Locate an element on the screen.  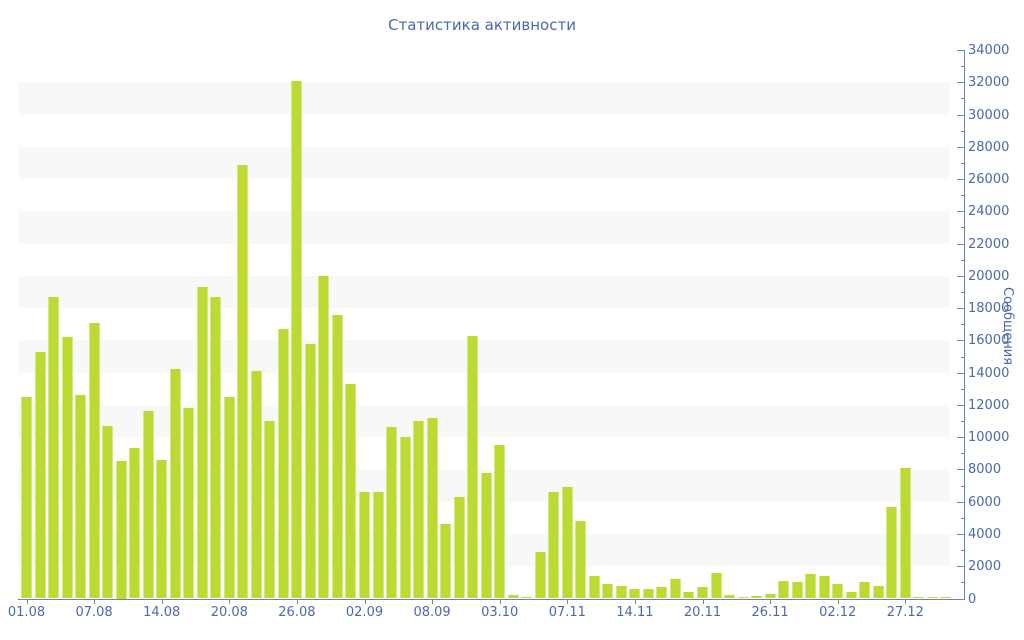
y-tick-label: 22000 is located at coordinates (989, 244).